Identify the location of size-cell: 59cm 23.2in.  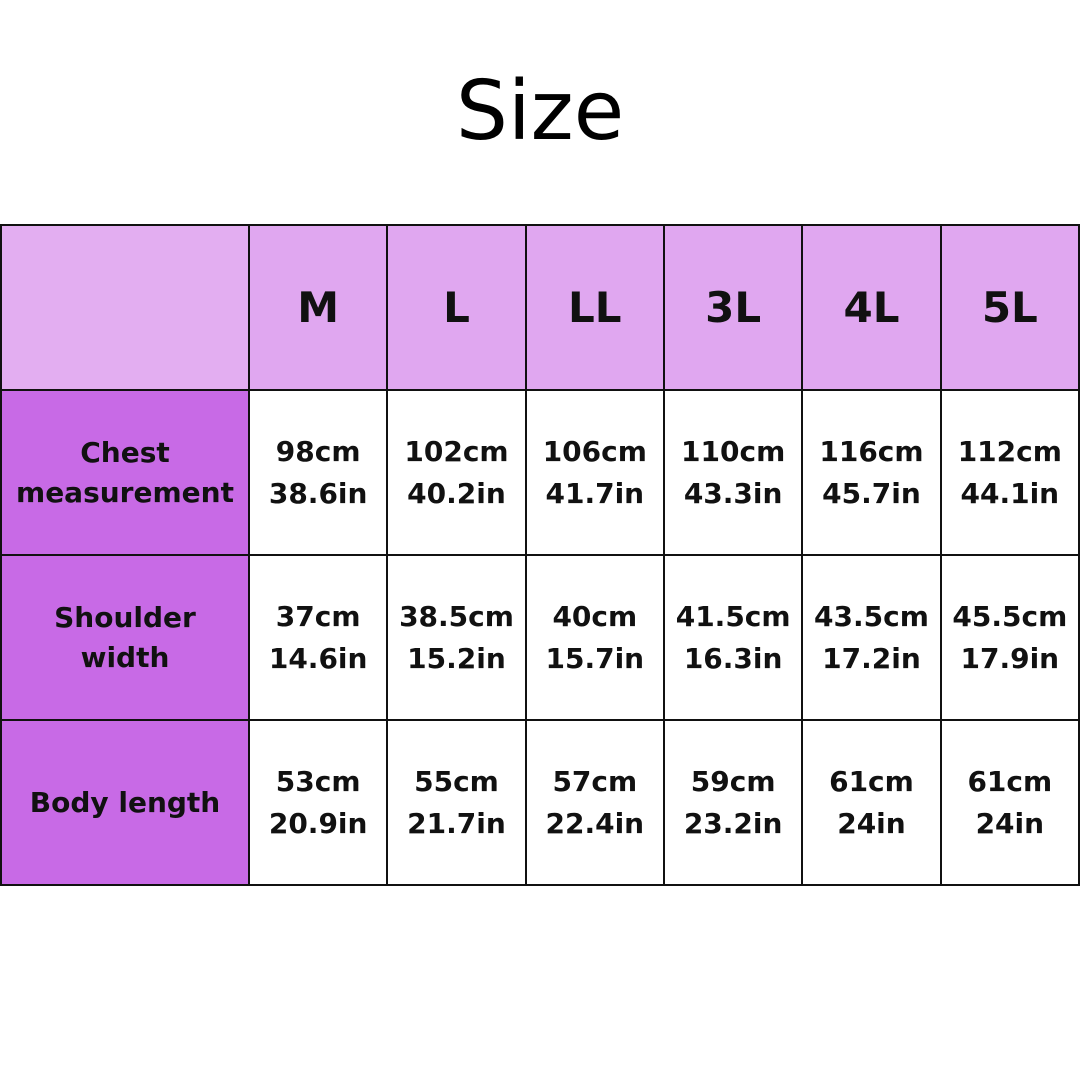
(733, 802).